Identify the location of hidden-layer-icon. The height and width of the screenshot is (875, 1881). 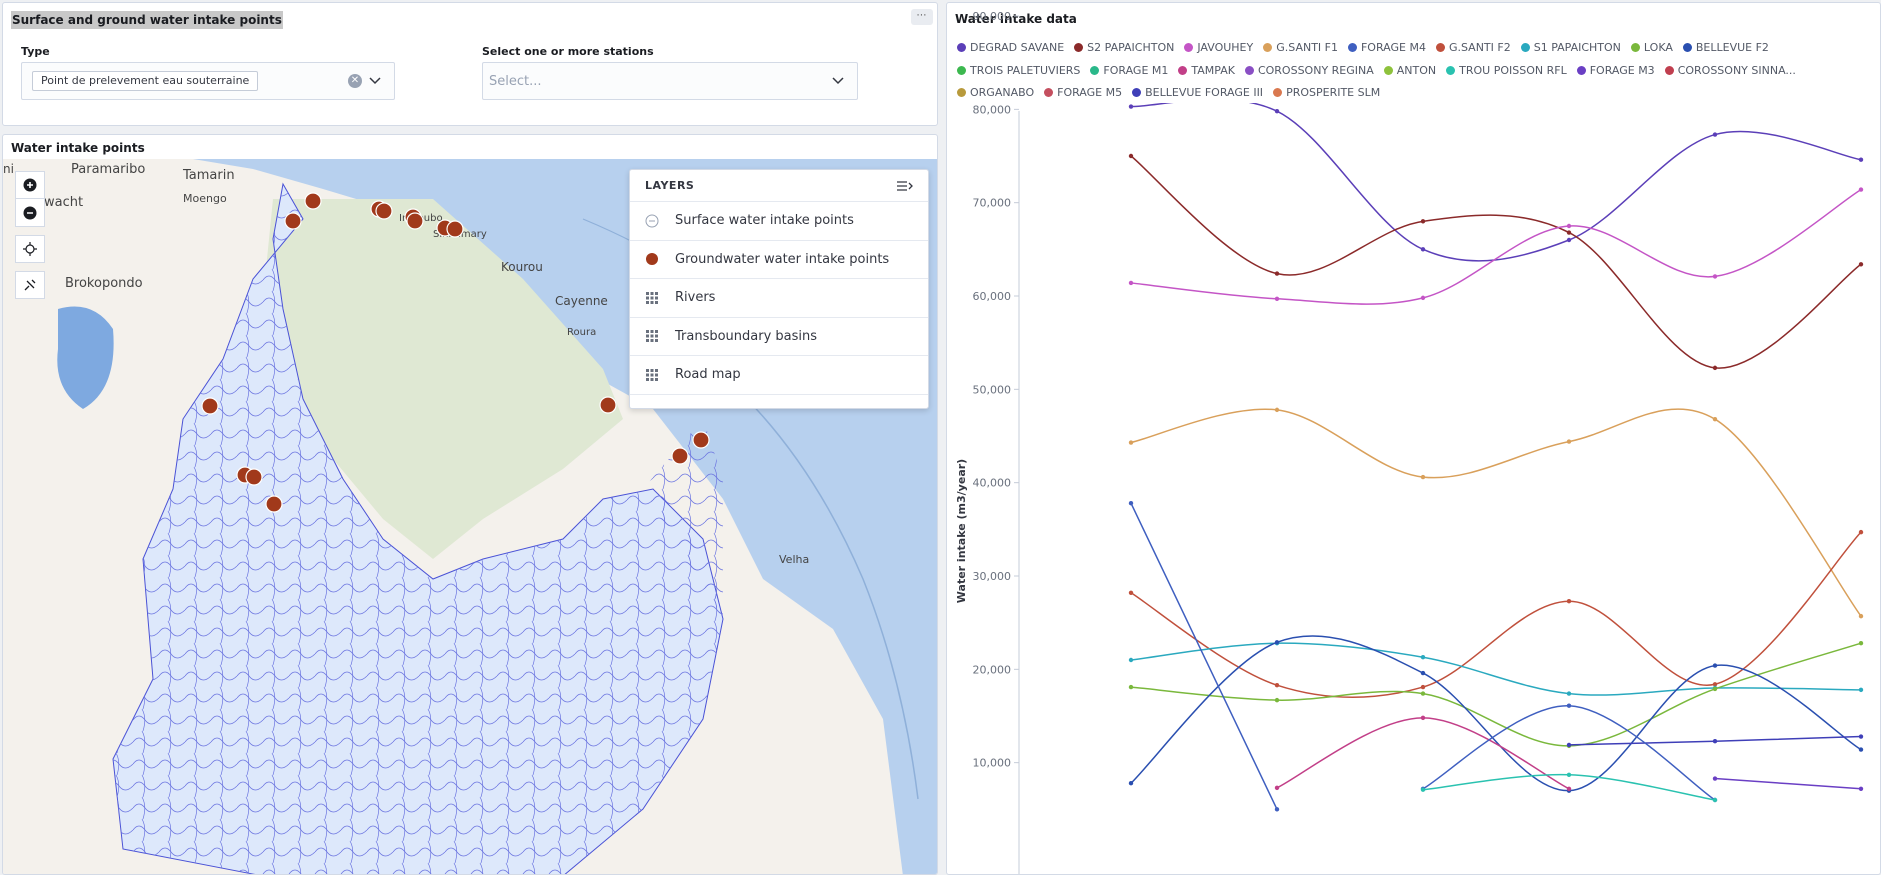
(652, 221).